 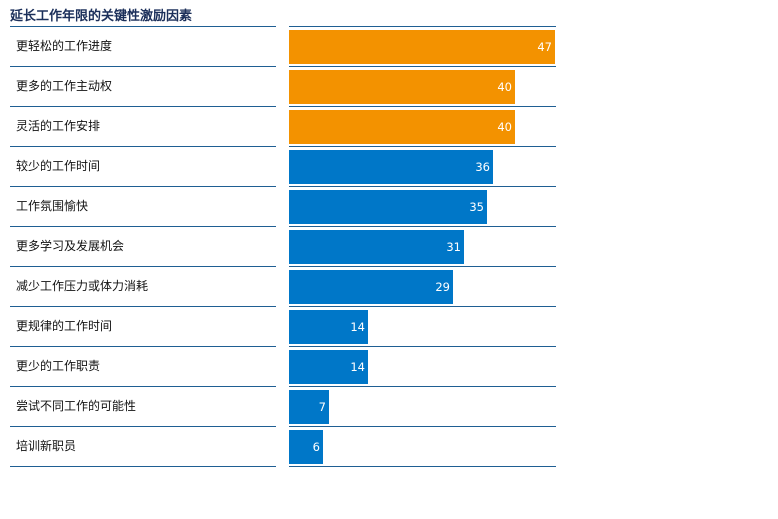 I want to click on category-label: 灵活的工作安排, so click(x=58, y=125).